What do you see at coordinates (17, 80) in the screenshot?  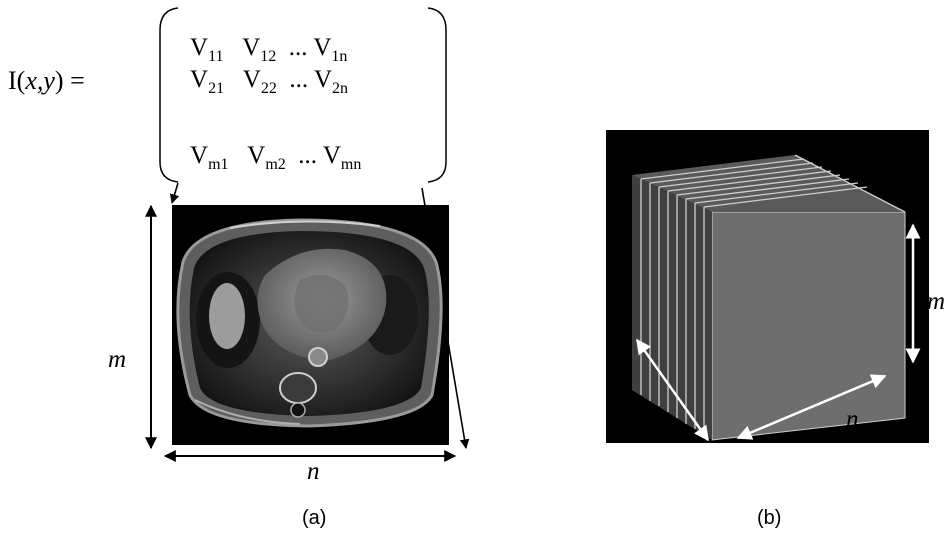 I see `lhs-prefix: I(` at bounding box center [17, 80].